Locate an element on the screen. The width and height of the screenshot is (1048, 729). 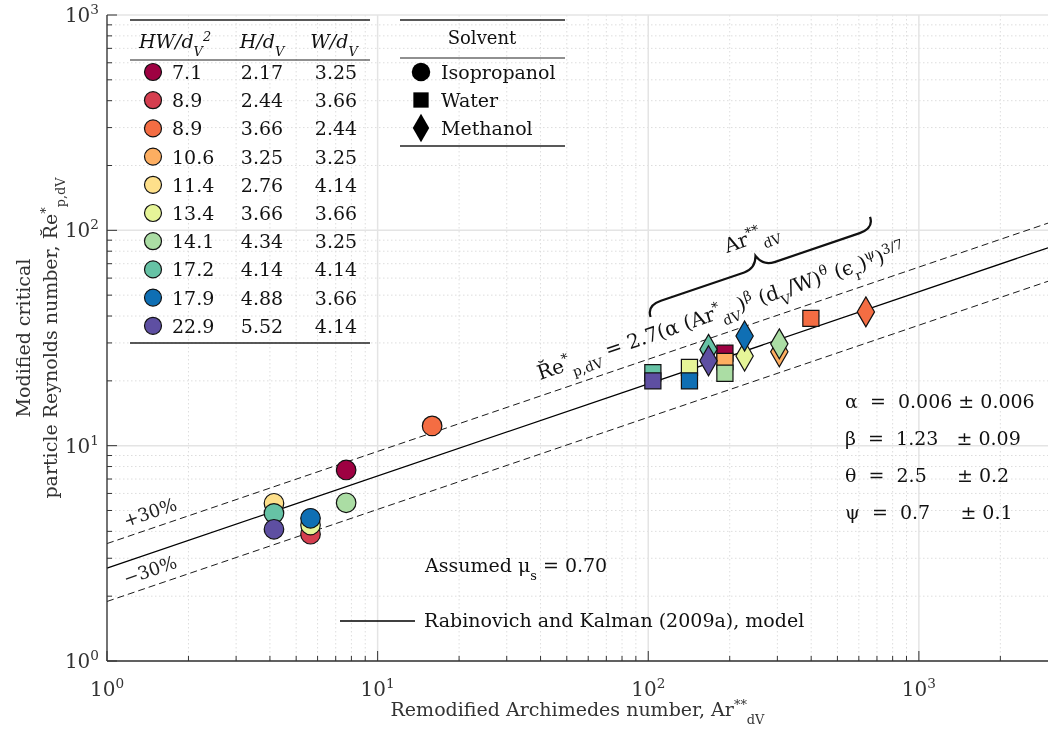
annotation: β = 1.23 ± 0.09 is located at coordinates (933, 438).